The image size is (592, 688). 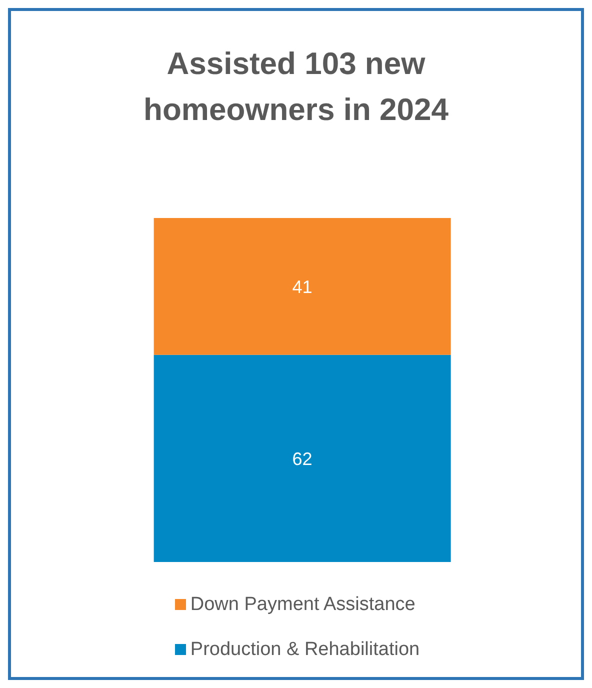 What do you see at coordinates (302, 458) in the screenshot?
I see `data-label: 62` at bounding box center [302, 458].